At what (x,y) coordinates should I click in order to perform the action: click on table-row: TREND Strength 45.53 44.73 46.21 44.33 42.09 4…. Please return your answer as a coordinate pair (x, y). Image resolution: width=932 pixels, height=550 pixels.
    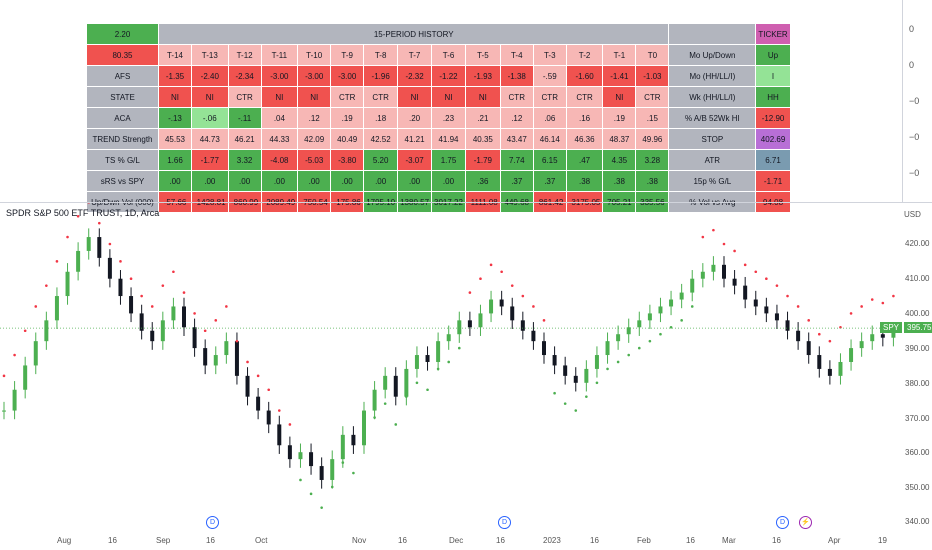
    Looking at the image, I should click on (438, 139).